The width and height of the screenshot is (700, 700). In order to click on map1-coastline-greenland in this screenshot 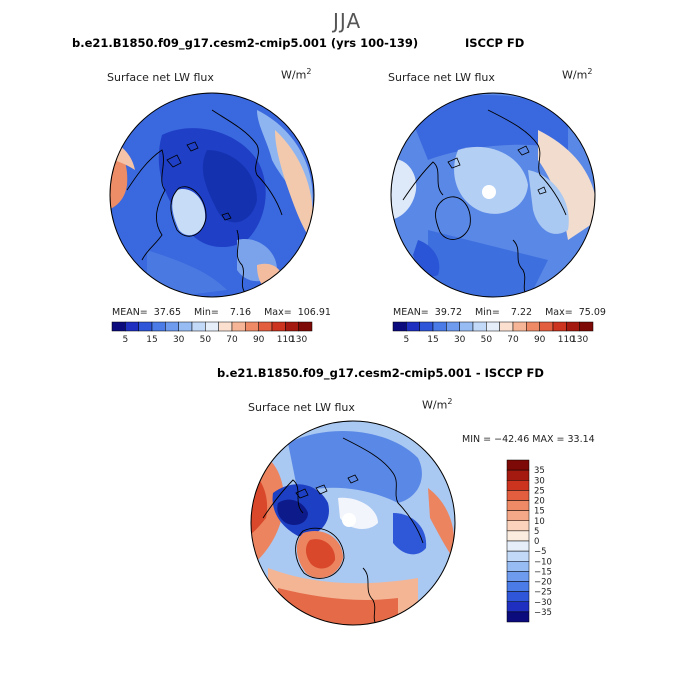, I will do `click(188, 211)`.